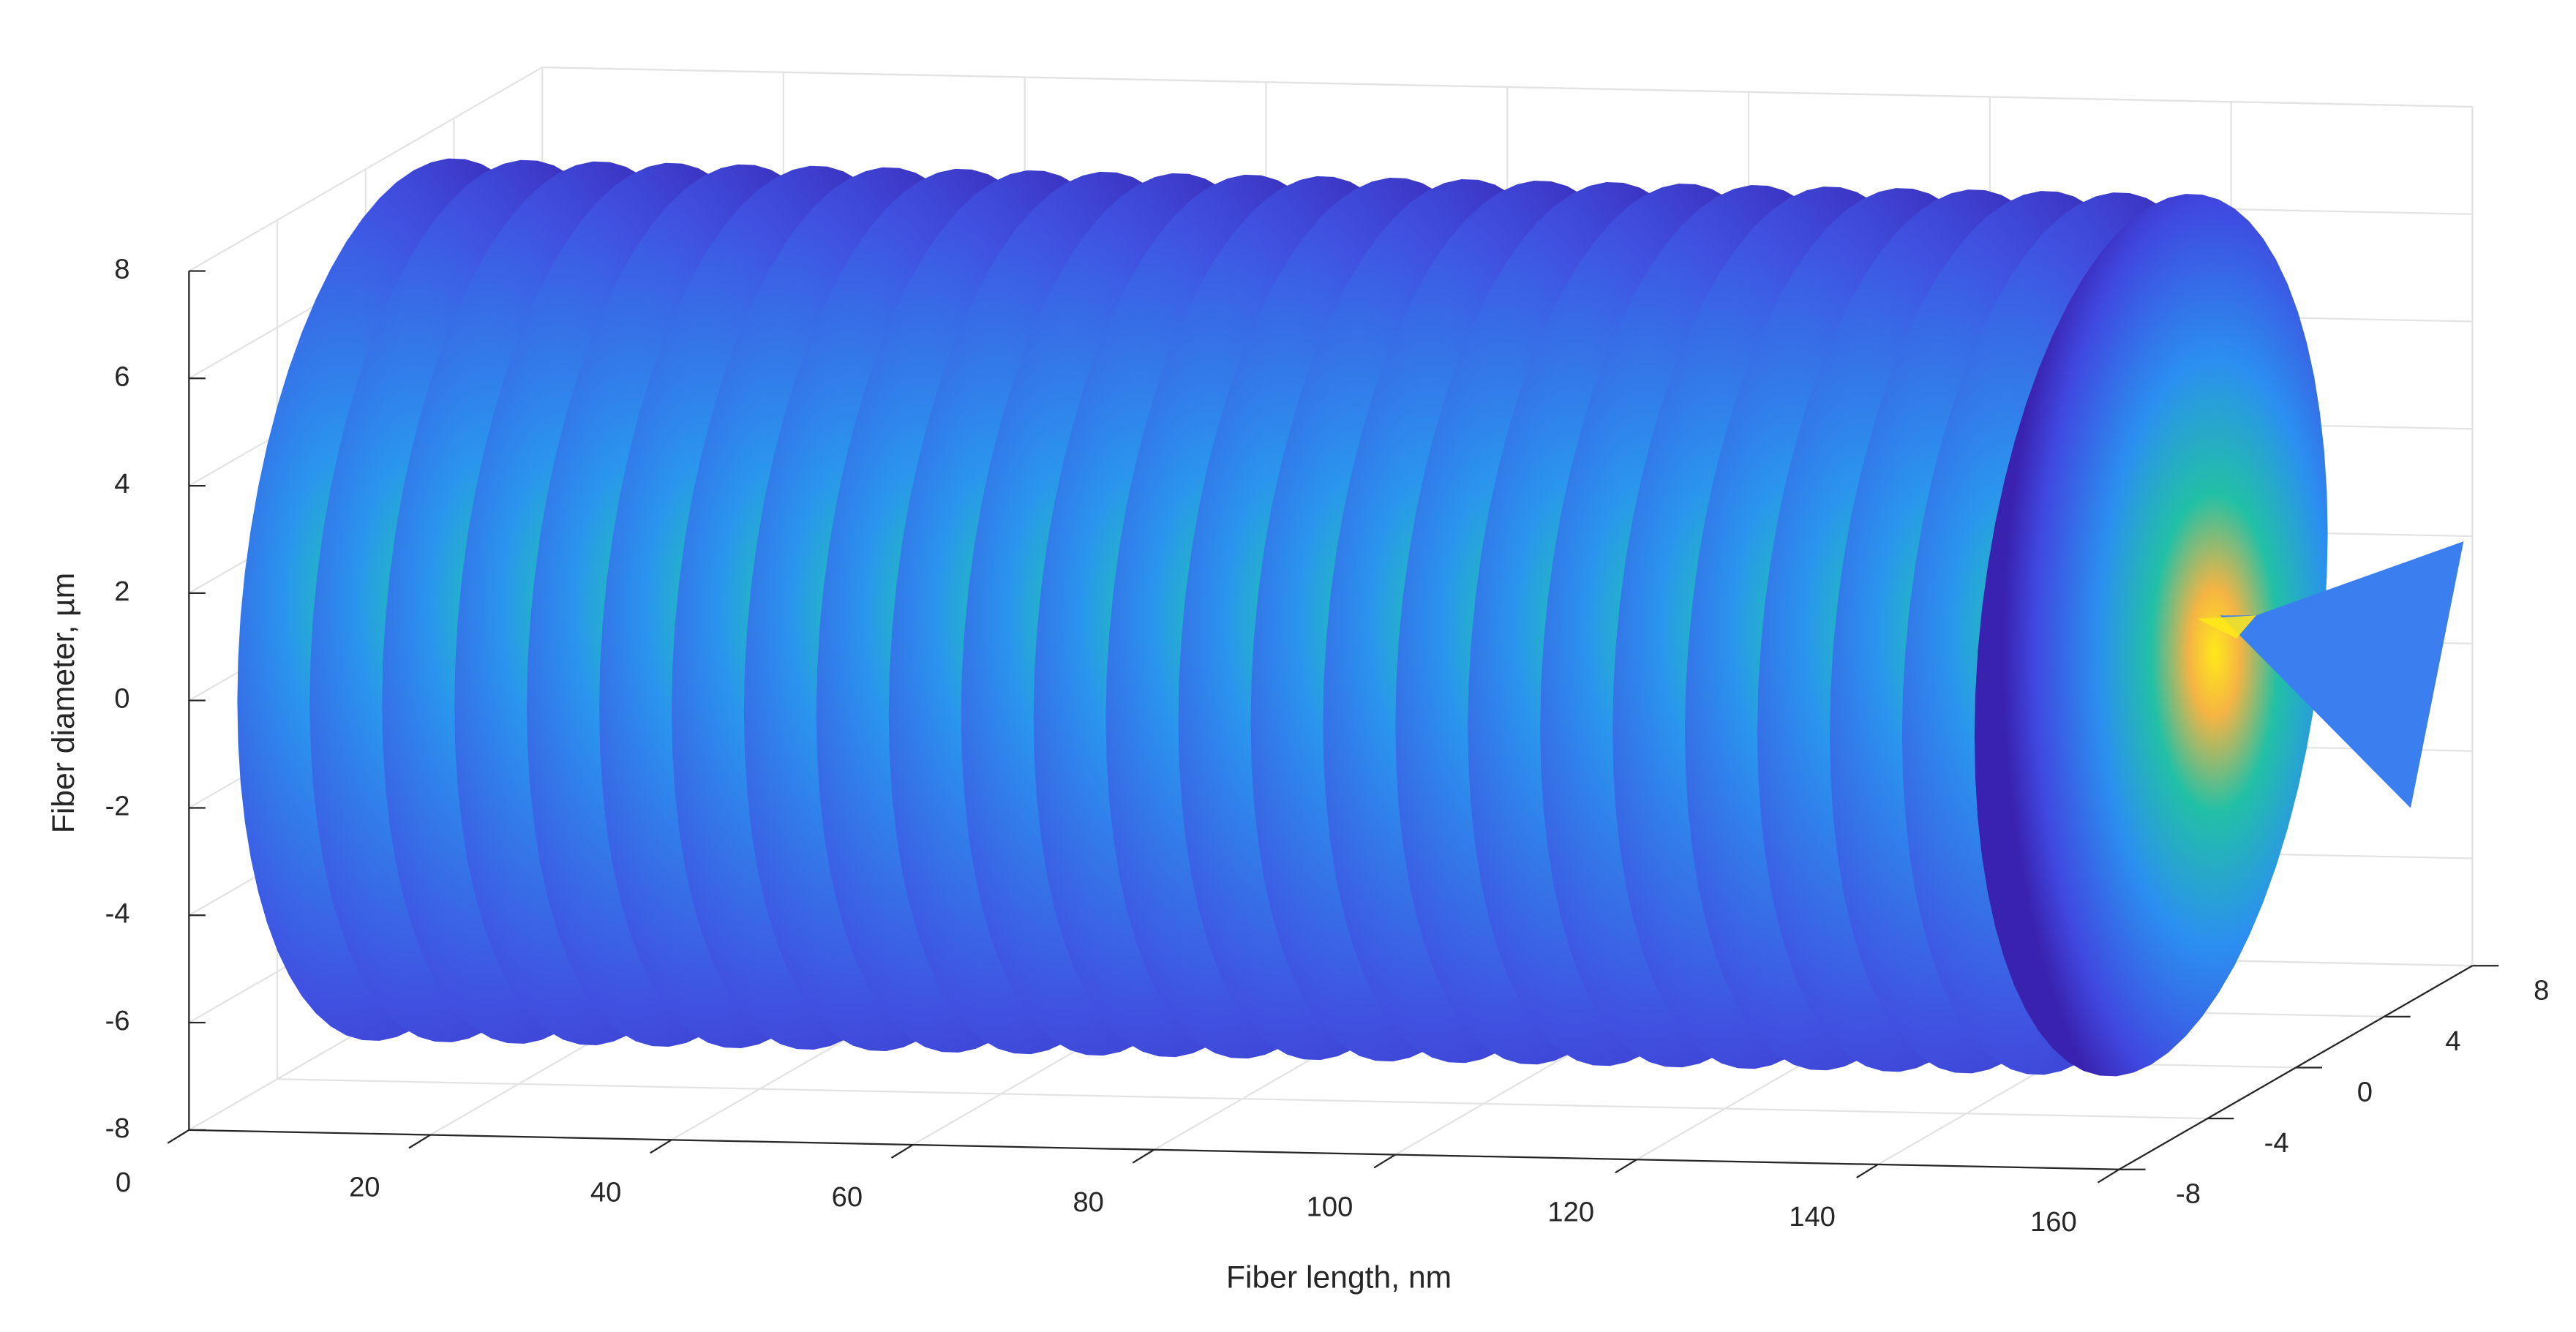 The width and height of the screenshot is (2576, 1332). What do you see at coordinates (118, 806) in the screenshot?
I see `z-tick-label: -2` at bounding box center [118, 806].